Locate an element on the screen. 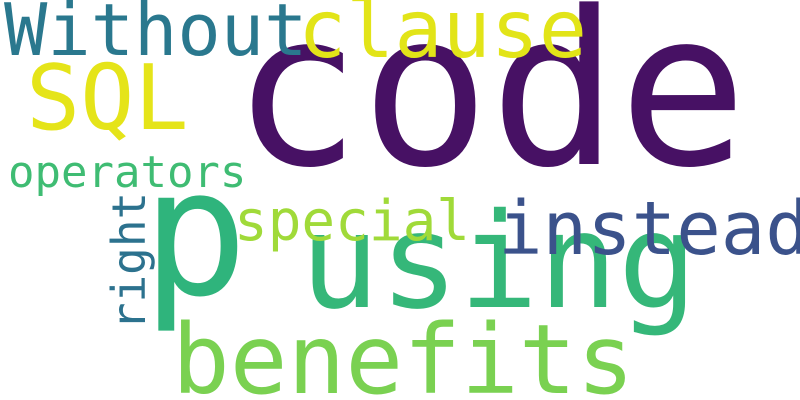 The image size is (800, 400). word-sql: SQL is located at coordinates (107, 98).